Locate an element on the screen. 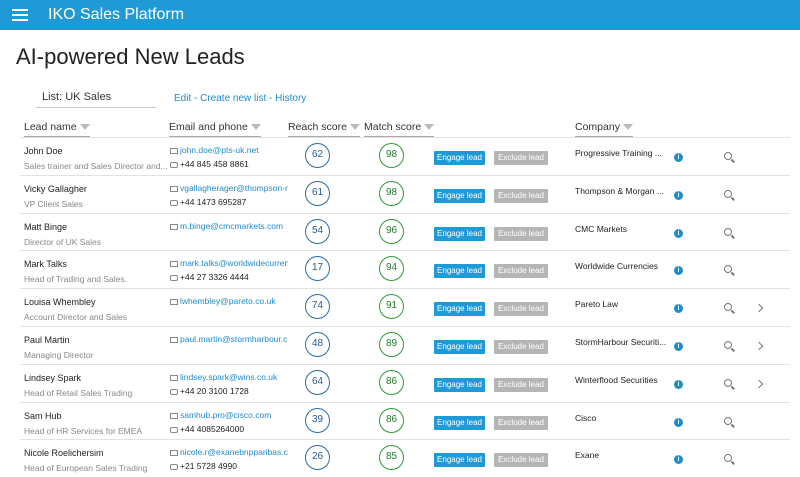 The width and height of the screenshot is (800, 477). company-name: Exane is located at coordinates (587, 455).